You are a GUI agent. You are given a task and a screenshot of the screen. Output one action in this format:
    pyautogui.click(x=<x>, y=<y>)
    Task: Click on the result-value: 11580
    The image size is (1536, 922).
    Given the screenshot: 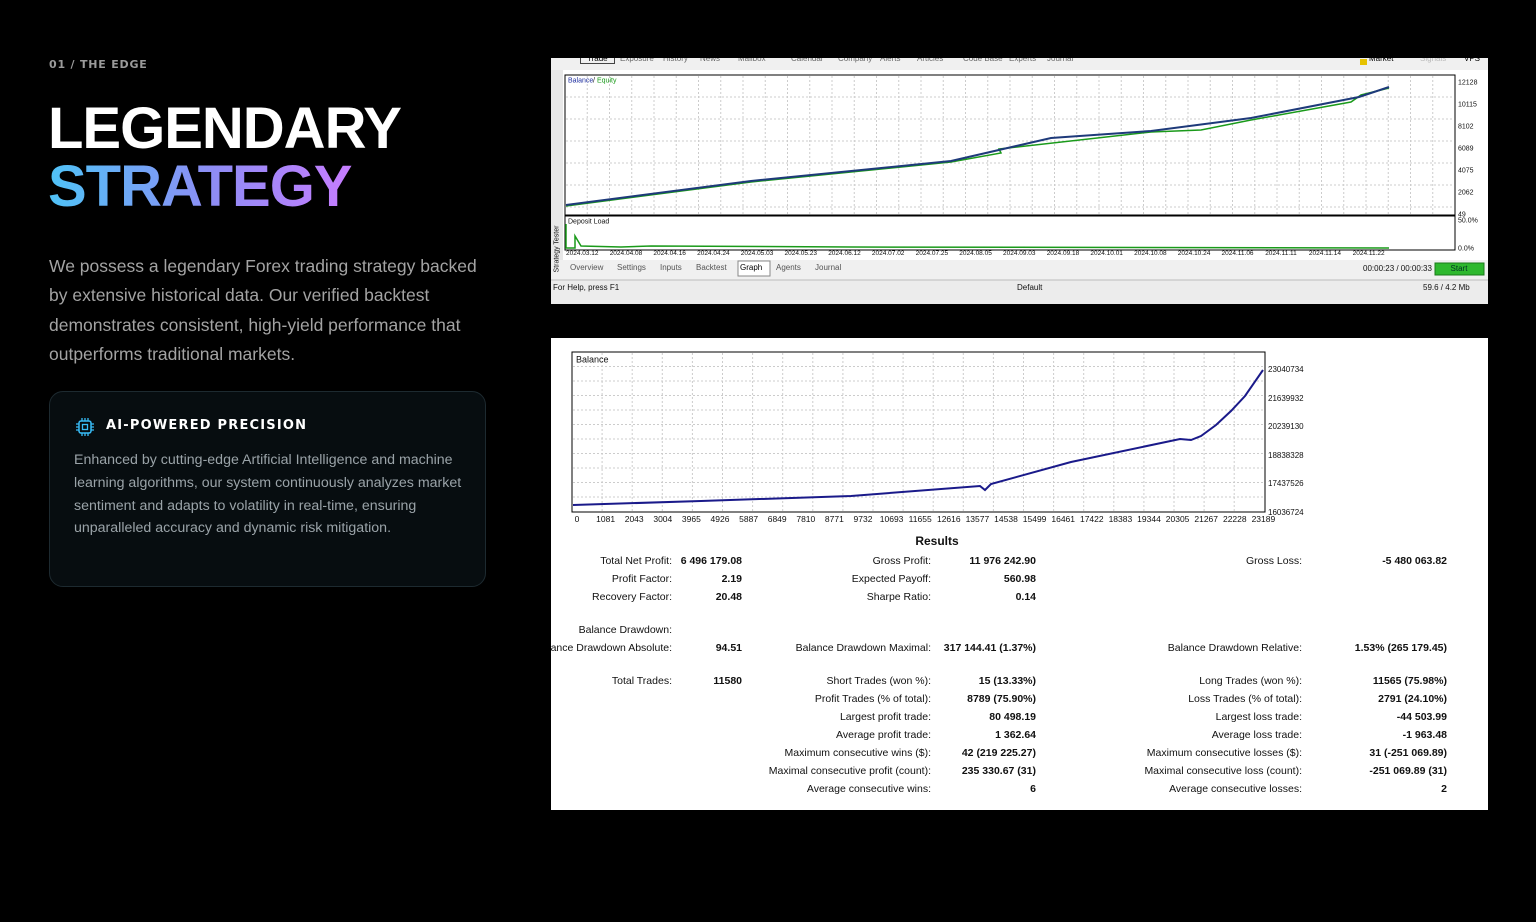 What is the action you would take?
    pyautogui.click(x=727, y=680)
    